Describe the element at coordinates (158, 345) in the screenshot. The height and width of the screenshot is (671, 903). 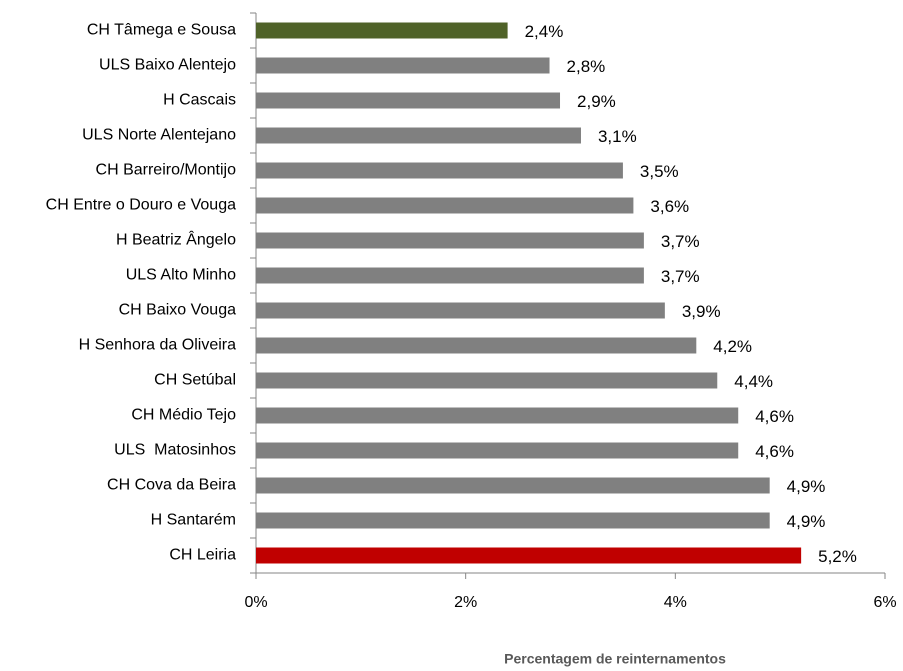
I see `y-tick-label: H Senhora da Oliveira` at that location.